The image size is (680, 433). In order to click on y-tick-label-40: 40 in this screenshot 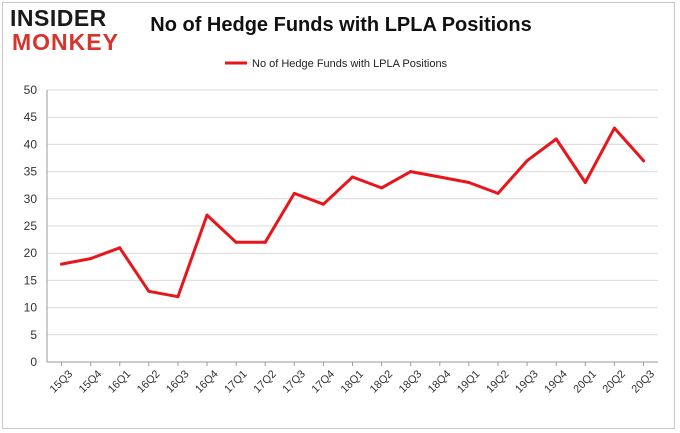, I will do `click(31, 144)`.